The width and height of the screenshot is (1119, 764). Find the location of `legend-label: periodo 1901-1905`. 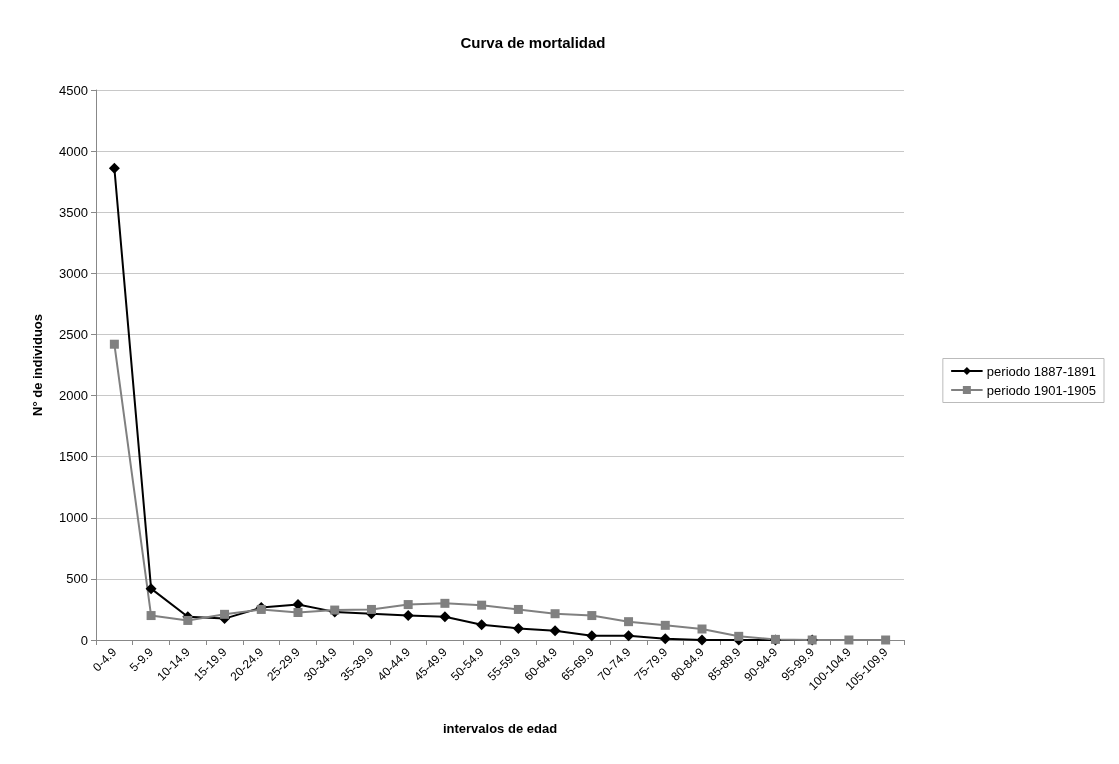

legend-label: periodo 1901-1905 is located at coordinates (1041, 390).